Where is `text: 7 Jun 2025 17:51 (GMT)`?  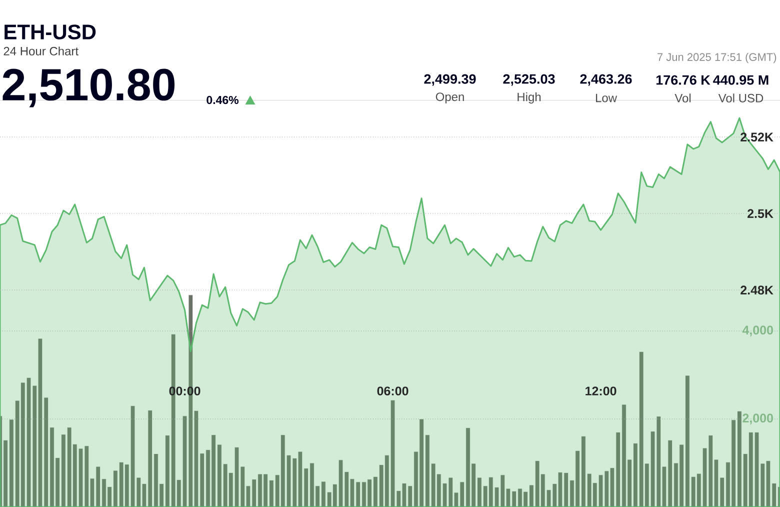 text: 7 Jun 2025 17:51 (GMT) is located at coordinates (717, 58).